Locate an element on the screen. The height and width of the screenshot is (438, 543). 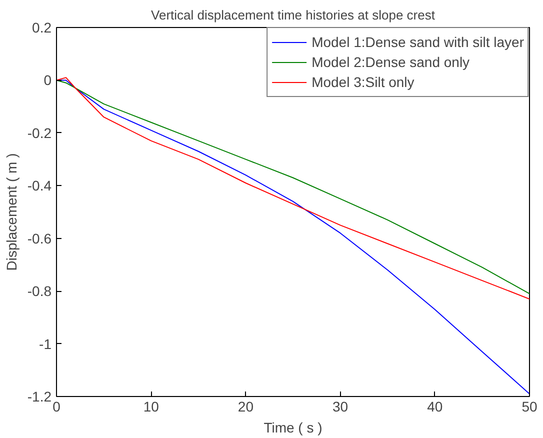
y-tick-label: -1 is located at coordinates (45, 344).